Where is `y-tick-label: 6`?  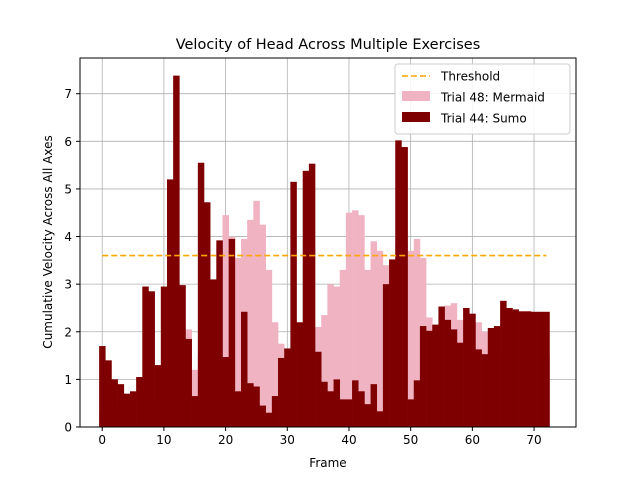 y-tick-label: 6 is located at coordinates (68, 142).